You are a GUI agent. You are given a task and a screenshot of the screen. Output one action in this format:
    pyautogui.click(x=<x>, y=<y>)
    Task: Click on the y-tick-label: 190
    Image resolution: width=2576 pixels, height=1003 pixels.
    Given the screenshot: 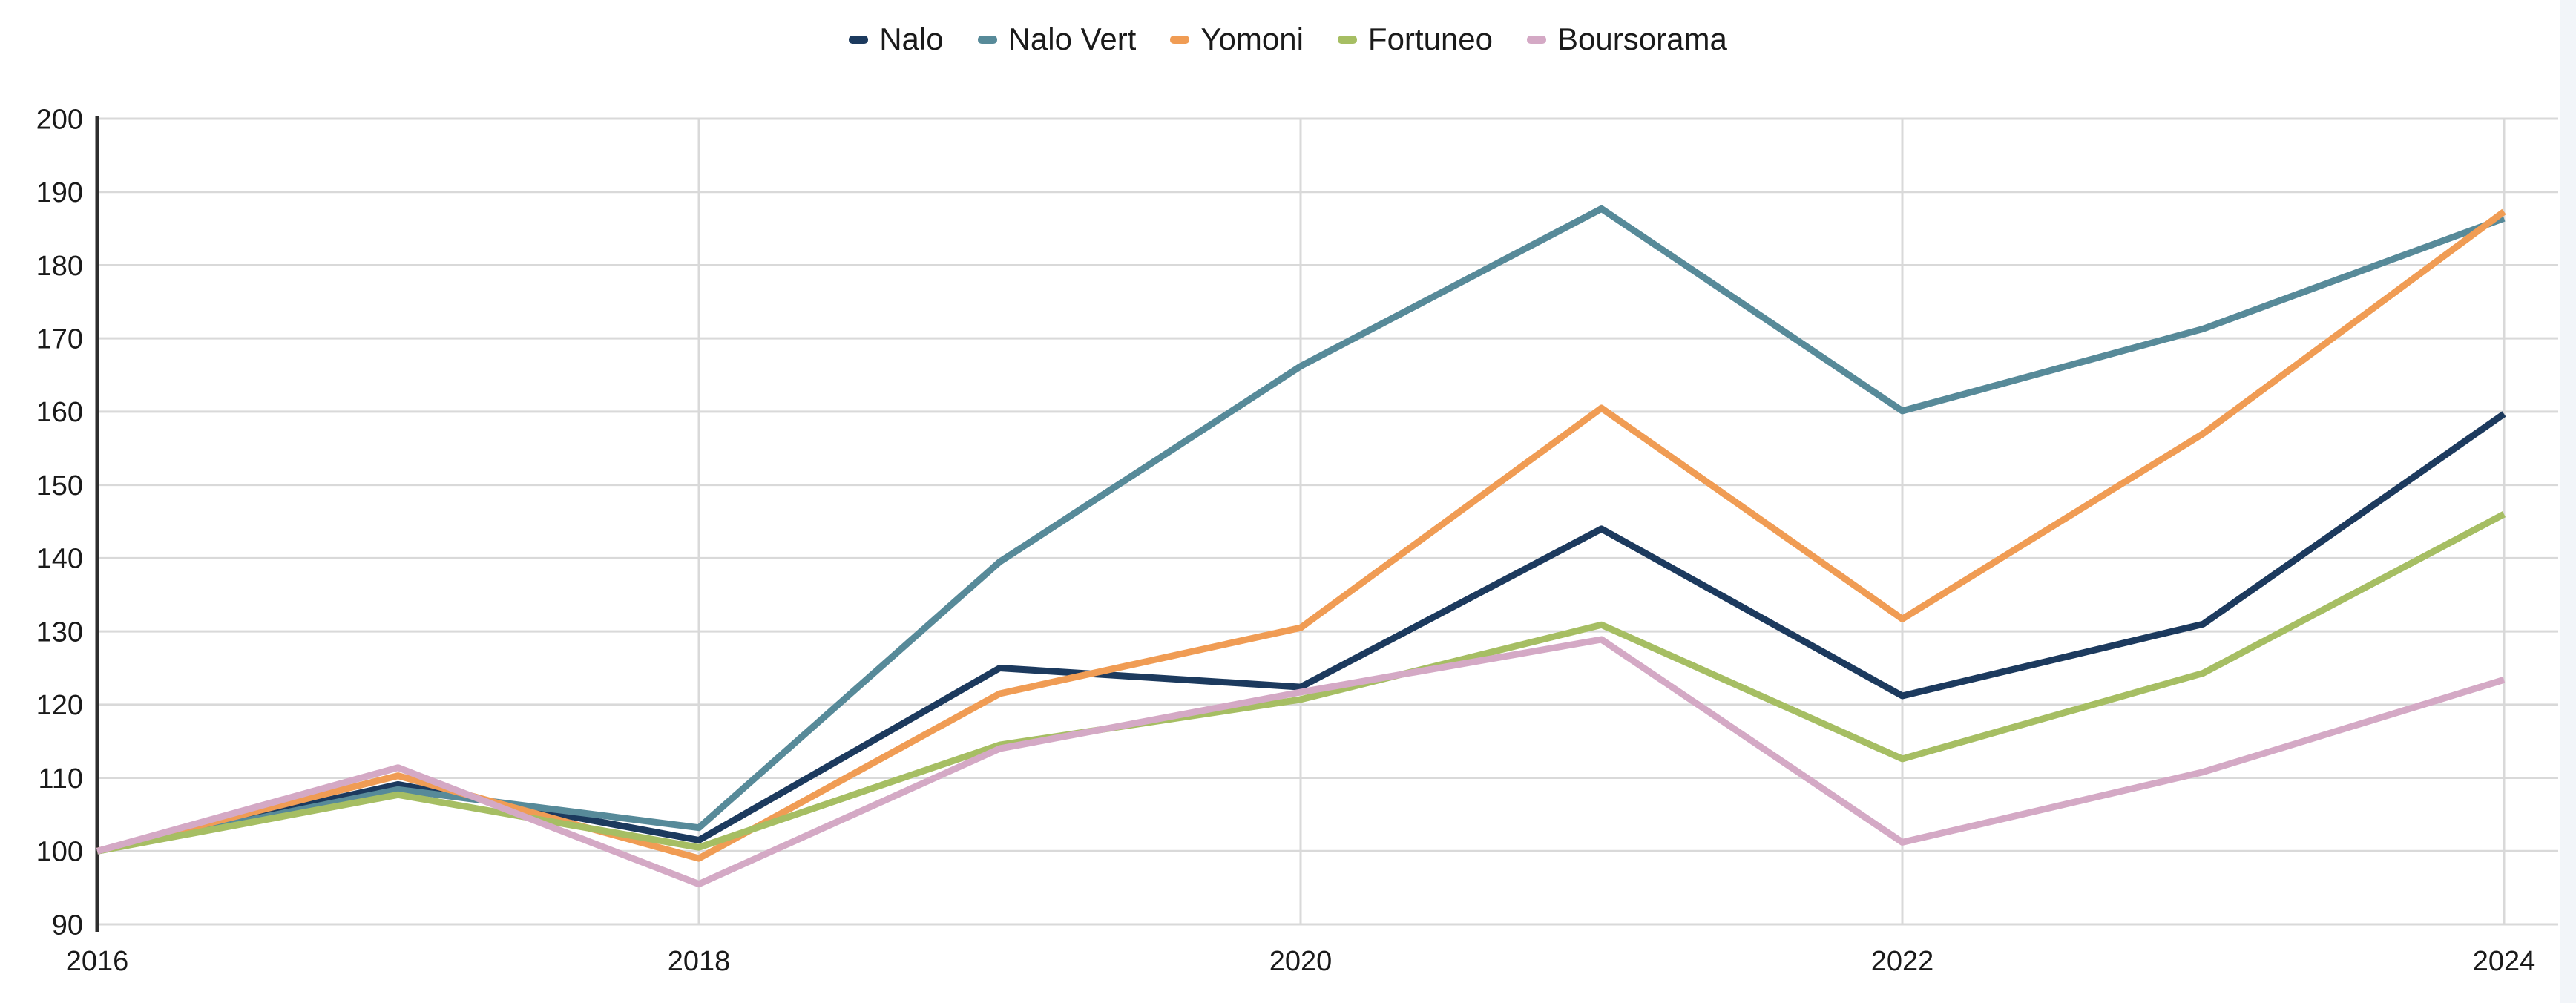 What is the action you would take?
    pyautogui.click(x=59, y=192)
    